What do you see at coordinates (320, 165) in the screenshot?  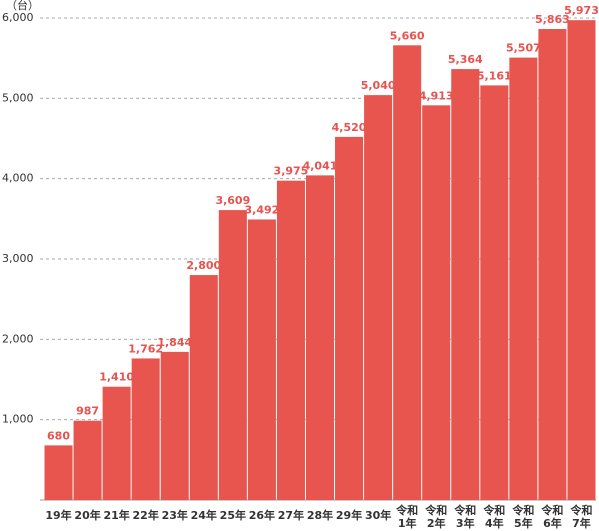 I see `value-label: 4,041` at bounding box center [320, 165].